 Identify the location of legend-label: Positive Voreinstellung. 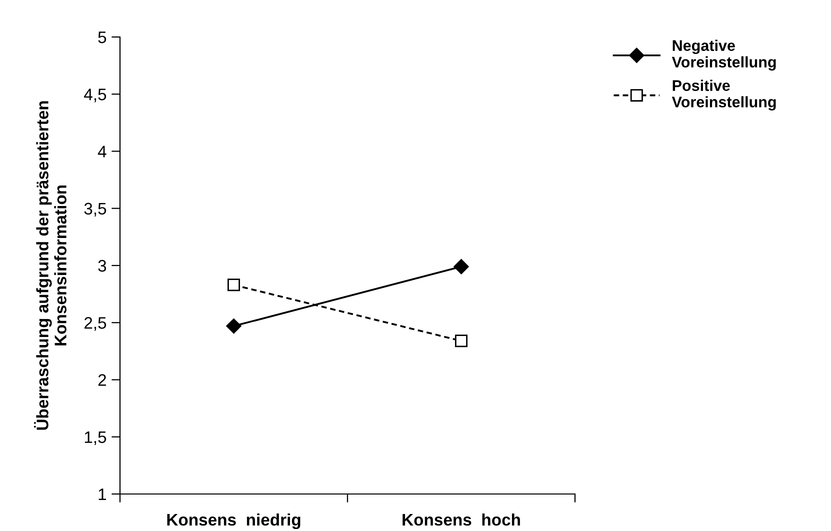
(724, 95).